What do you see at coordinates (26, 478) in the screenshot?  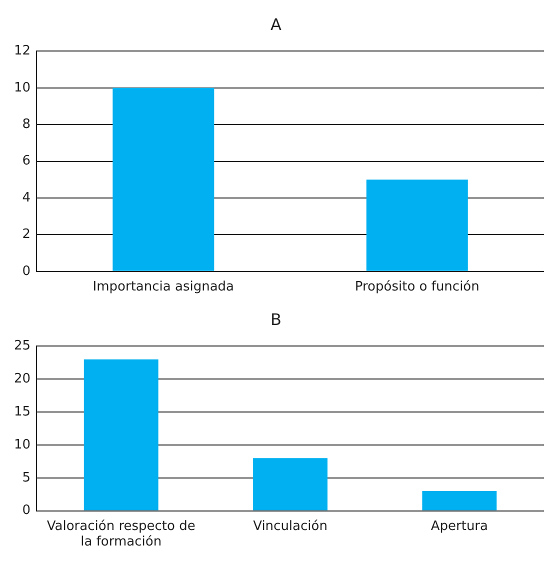 I see `y-tick-label: 5` at bounding box center [26, 478].